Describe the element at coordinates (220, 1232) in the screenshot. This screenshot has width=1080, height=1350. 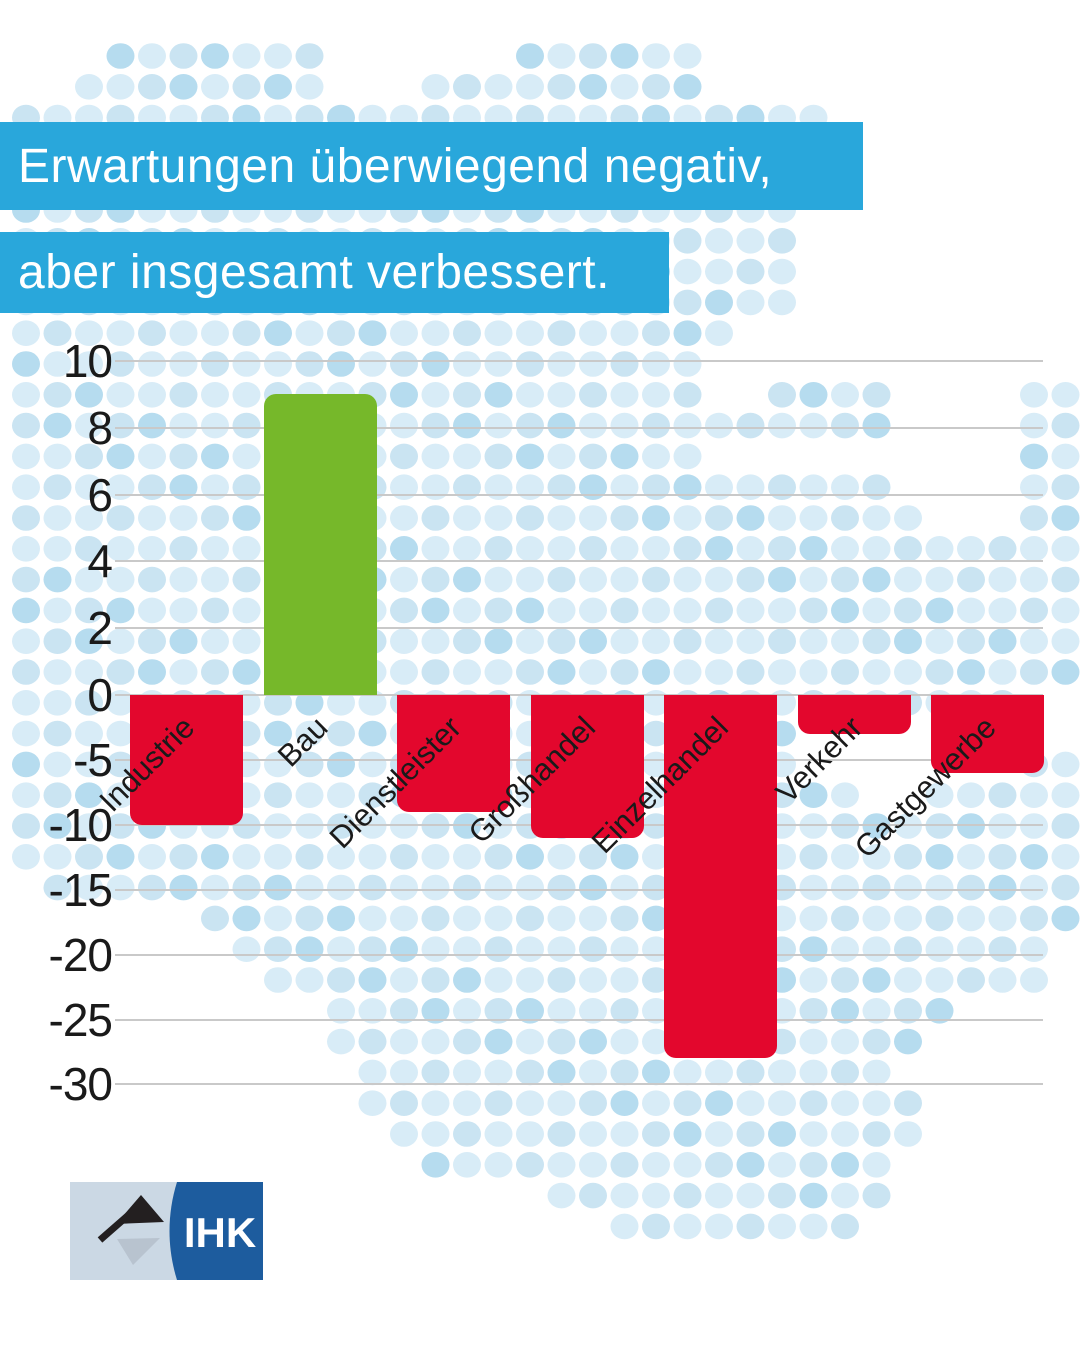
I see `logo-text: IHK` at that location.